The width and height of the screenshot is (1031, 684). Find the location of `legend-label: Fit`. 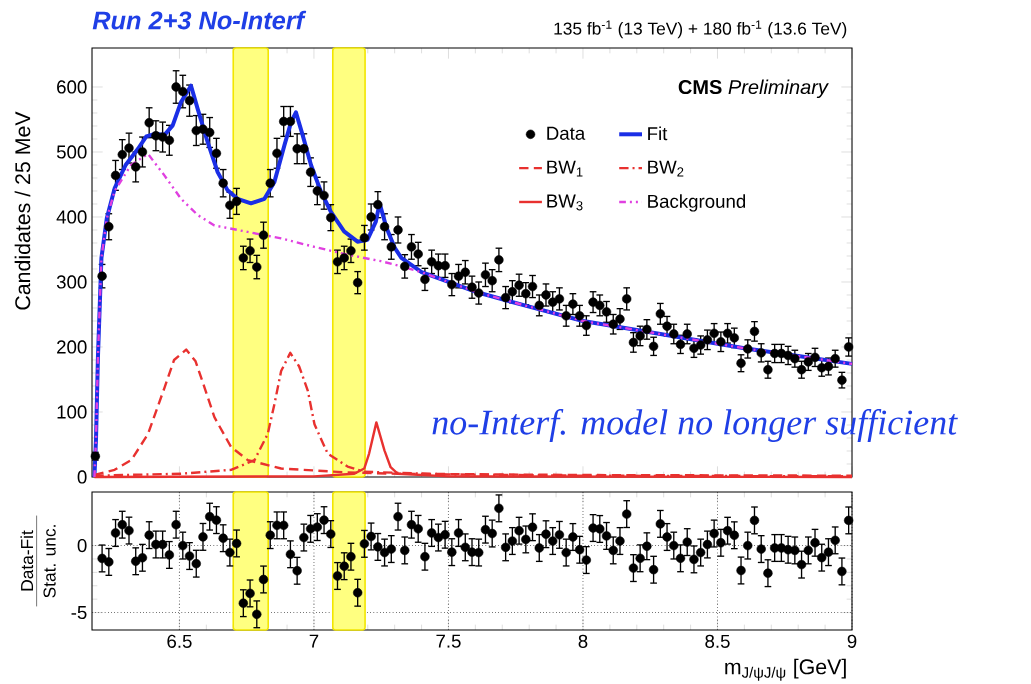

legend-label: Fit is located at coordinates (658, 133).